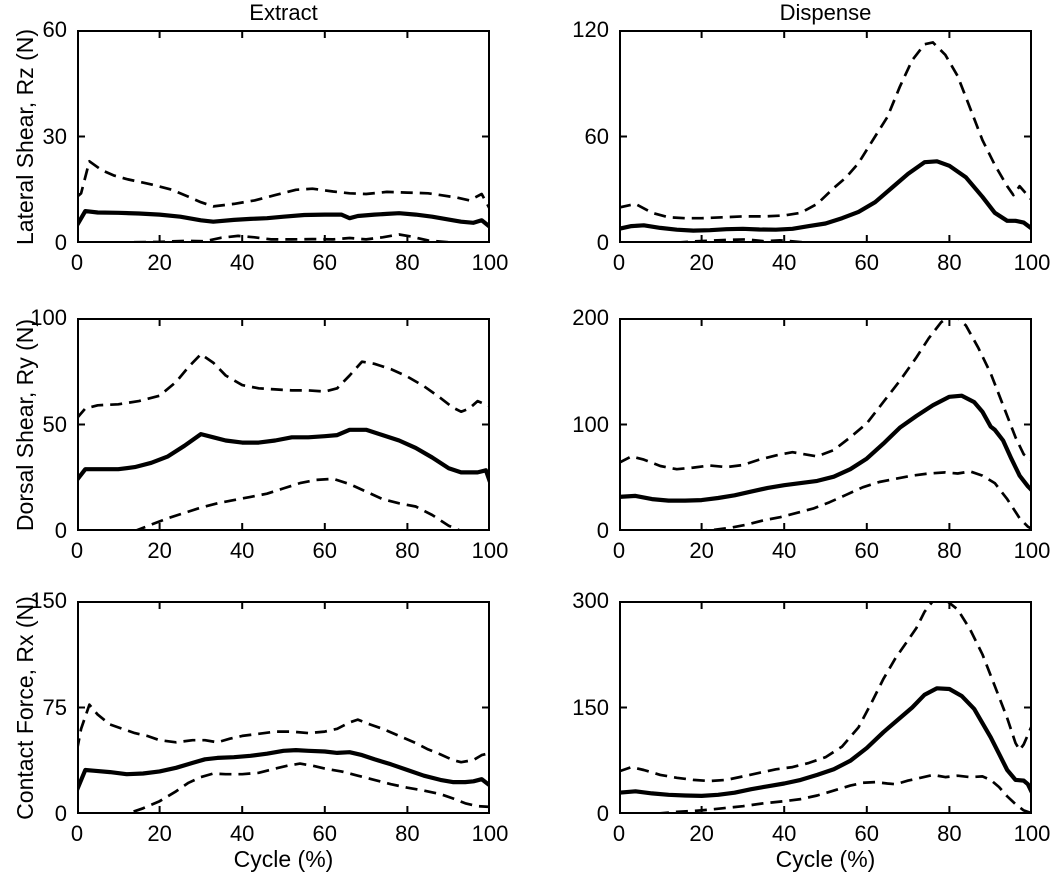 This screenshot has width=1050, height=872. What do you see at coordinates (825, 12) in the screenshot?
I see `plot-title-dispense: Dispense` at bounding box center [825, 12].